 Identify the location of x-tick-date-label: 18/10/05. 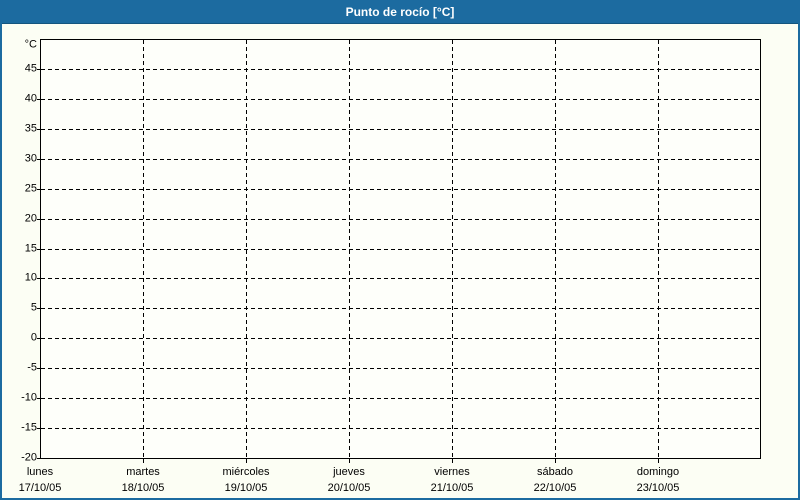
(143, 488).